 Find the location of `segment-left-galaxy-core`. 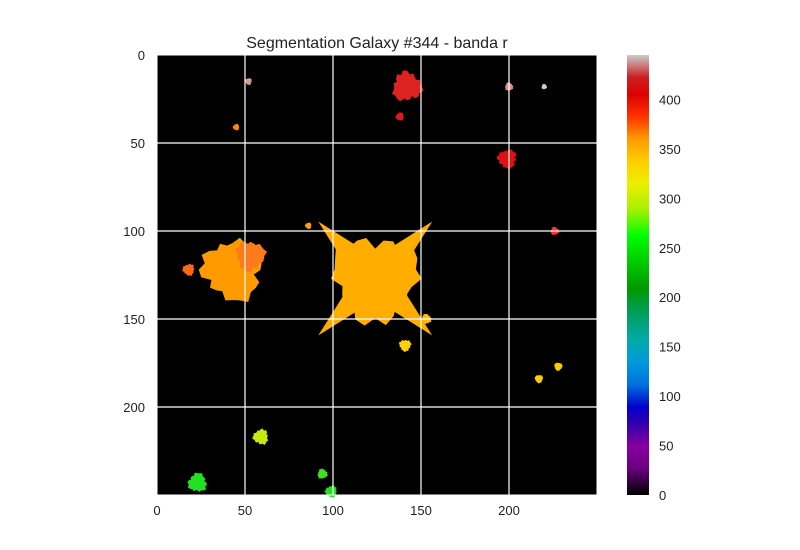

segment-left-galaxy-core is located at coordinates (251, 257).